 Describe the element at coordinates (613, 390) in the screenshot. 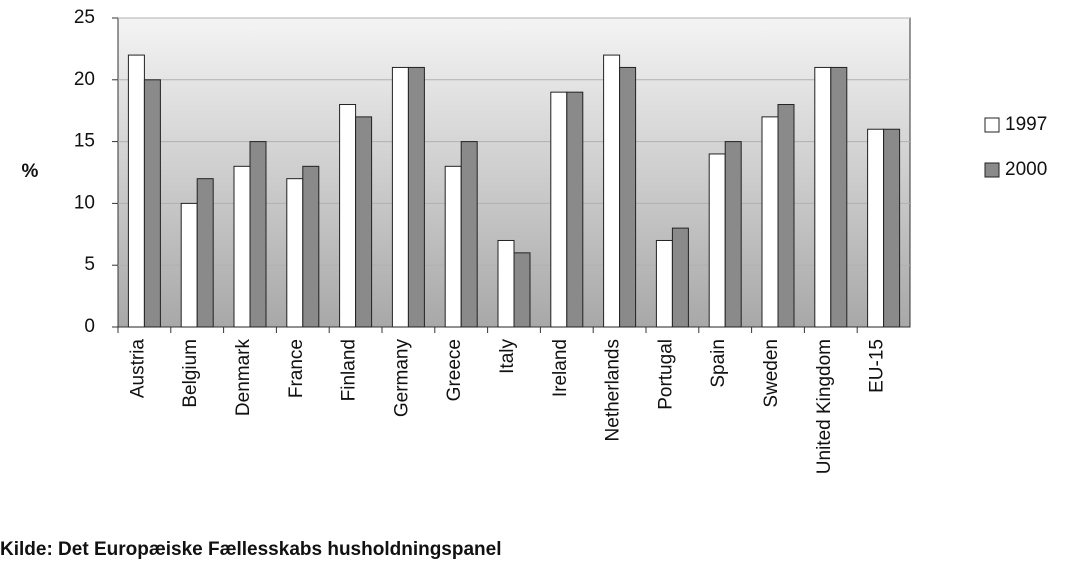

I see `x-tick-label: Netherlands` at that location.